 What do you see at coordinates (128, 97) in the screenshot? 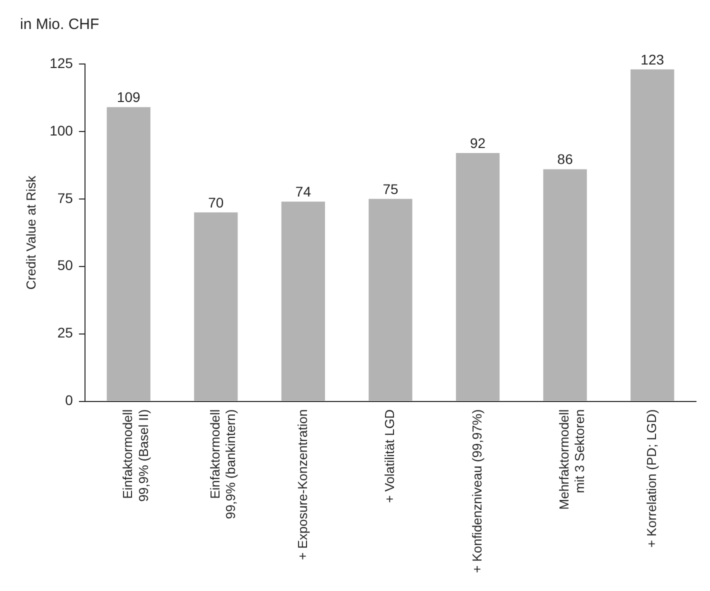
I see `data-label: 109` at bounding box center [128, 97].